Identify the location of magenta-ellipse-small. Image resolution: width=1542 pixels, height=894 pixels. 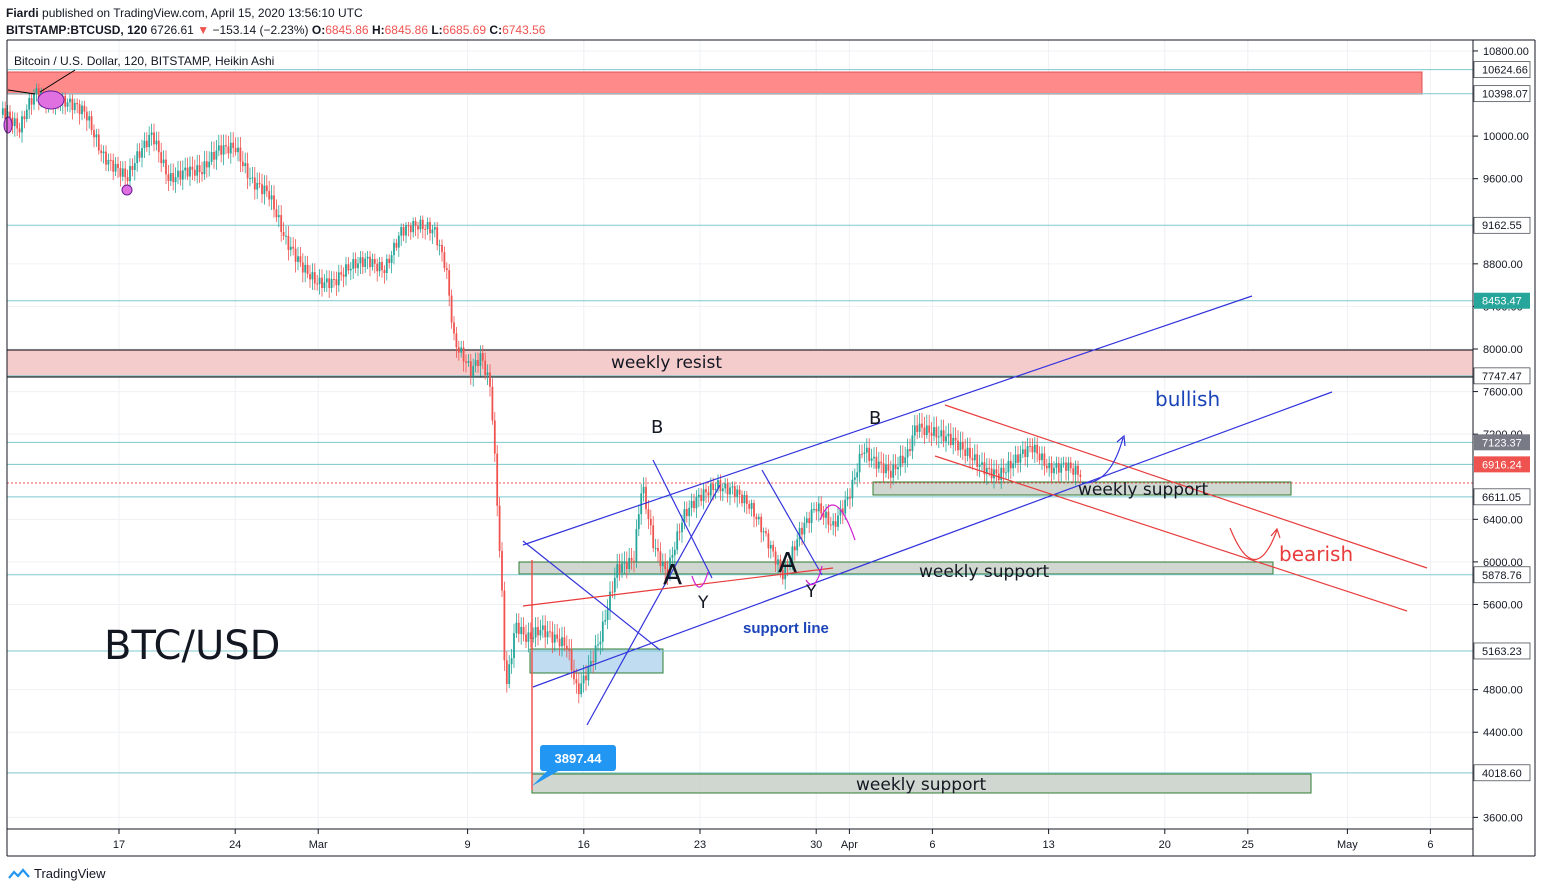
(127, 190).